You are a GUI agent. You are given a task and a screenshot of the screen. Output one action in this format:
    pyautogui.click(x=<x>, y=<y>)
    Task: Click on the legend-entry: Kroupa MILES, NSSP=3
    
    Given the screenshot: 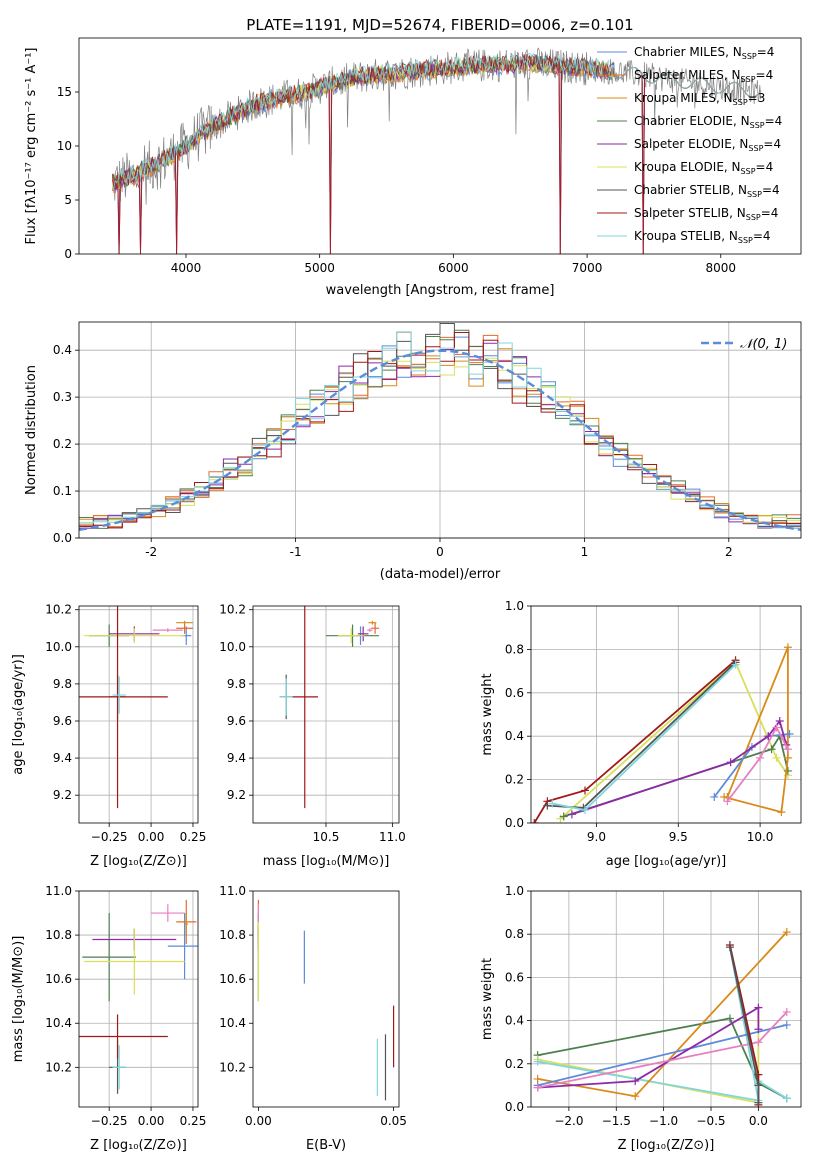 What is the action you would take?
    pyautogui.click(x=699, y=99)
    